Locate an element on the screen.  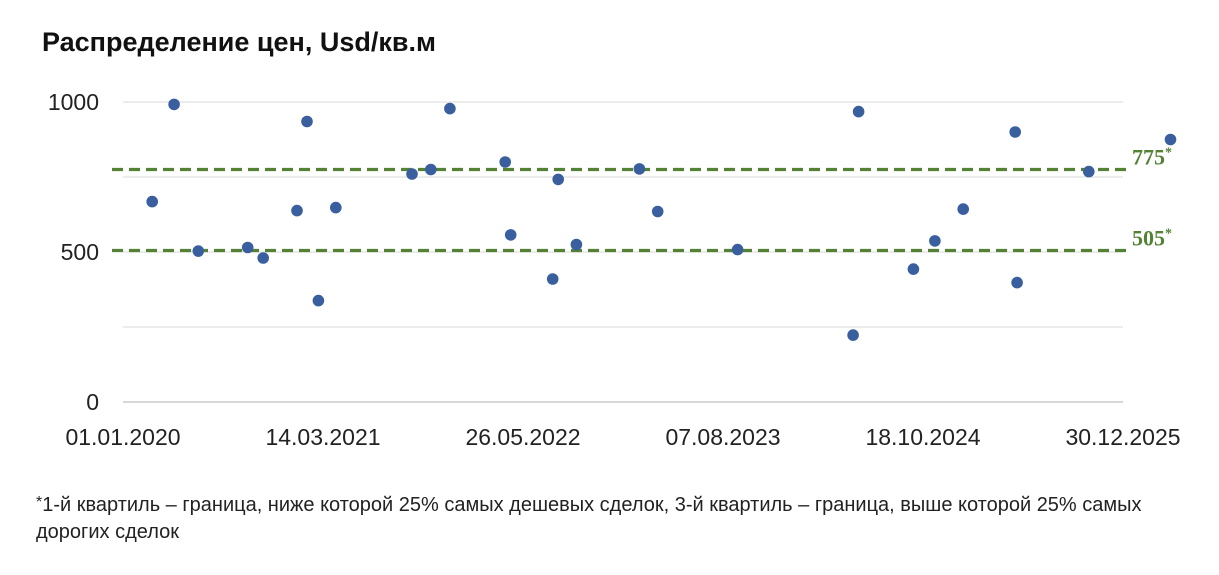
reference-line-labels: 775*505* is located at coordinates (1152, 198).